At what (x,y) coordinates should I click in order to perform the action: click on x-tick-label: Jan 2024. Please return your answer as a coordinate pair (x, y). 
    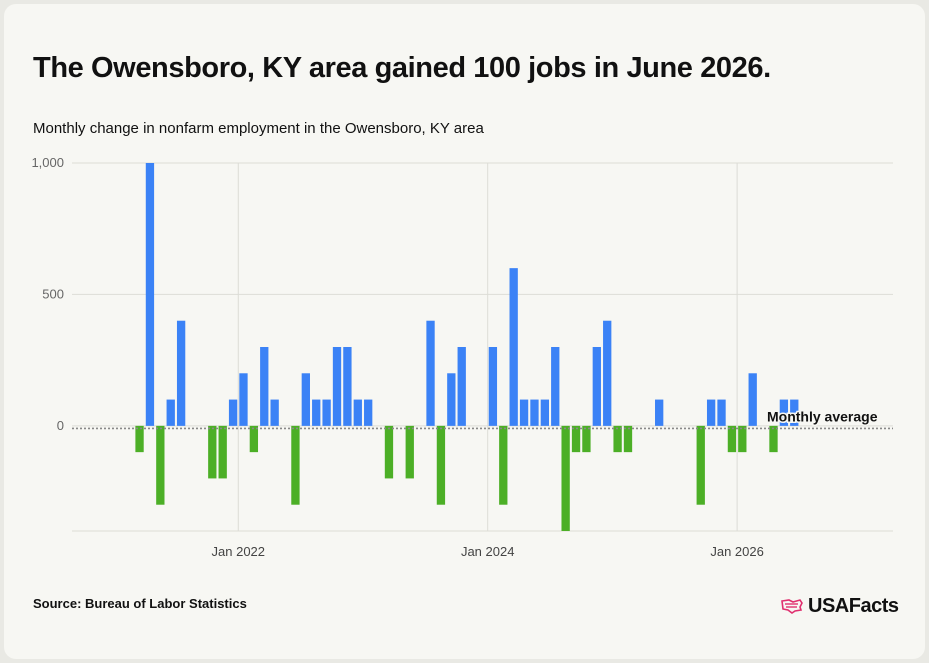
    Looking at the image, I should click on (488, 551).